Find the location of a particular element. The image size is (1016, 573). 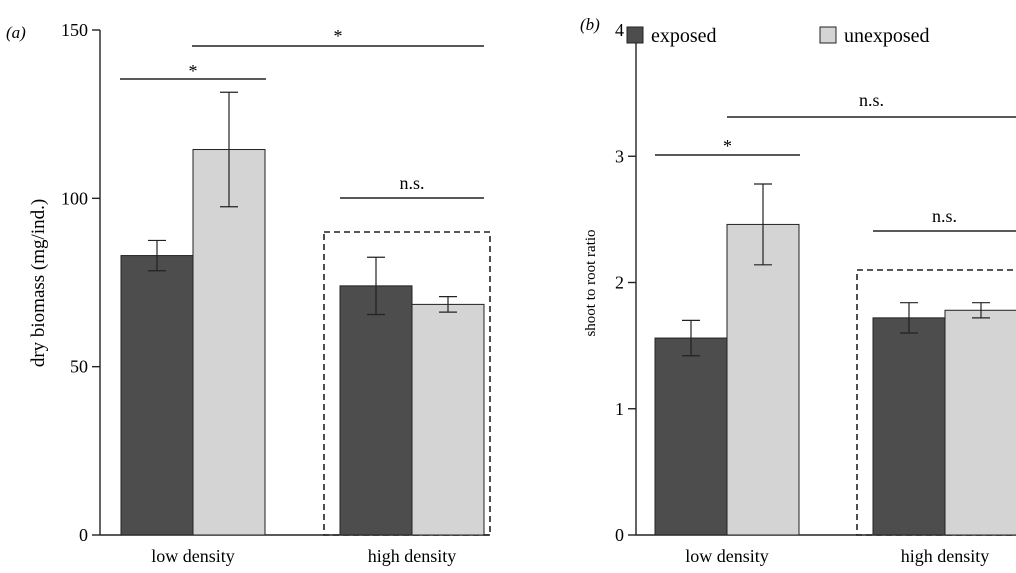

panel-a-x-label-low: low density is located at coordinates (193, 556).